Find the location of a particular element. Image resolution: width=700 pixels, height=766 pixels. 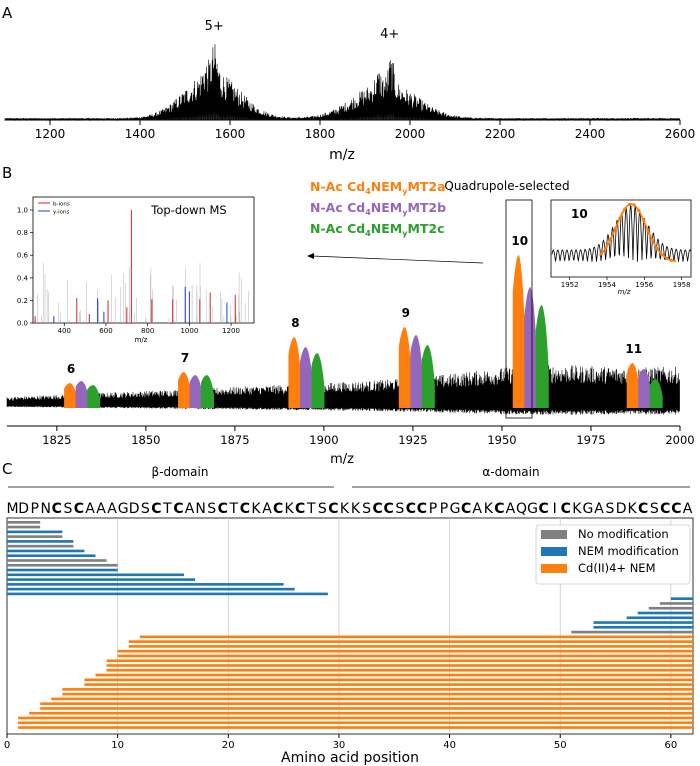

panel-c-x-ticks: 0 10 20 30 40 50 60 is located at coordinates (340, 742).